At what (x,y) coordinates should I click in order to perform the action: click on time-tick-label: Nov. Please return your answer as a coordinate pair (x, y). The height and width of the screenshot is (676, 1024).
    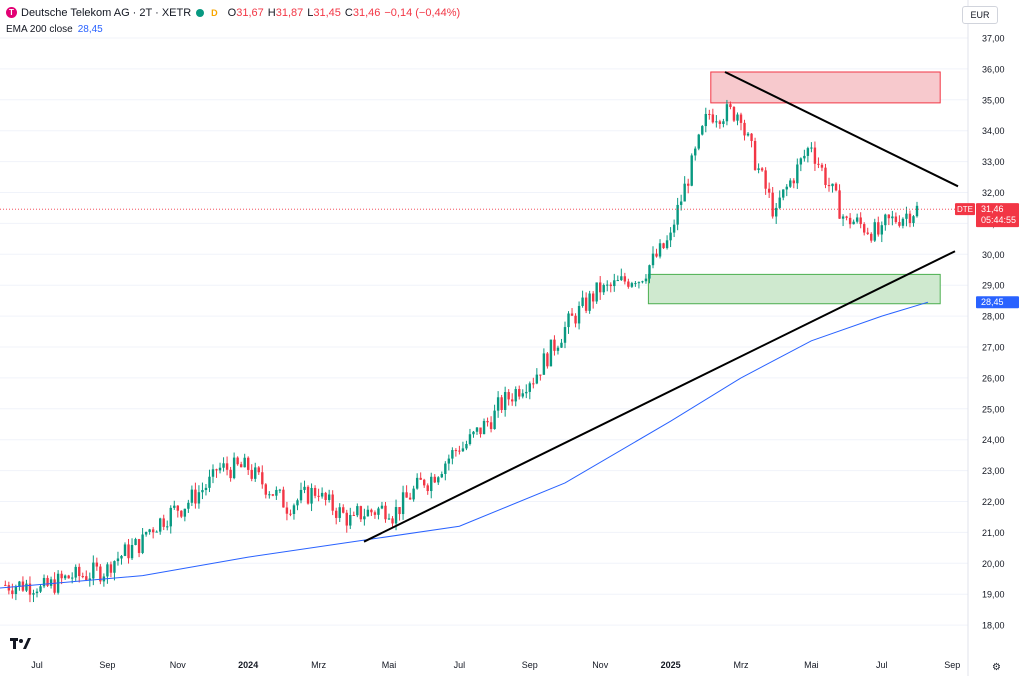
    Looking at the image, I should click on (178, 665).